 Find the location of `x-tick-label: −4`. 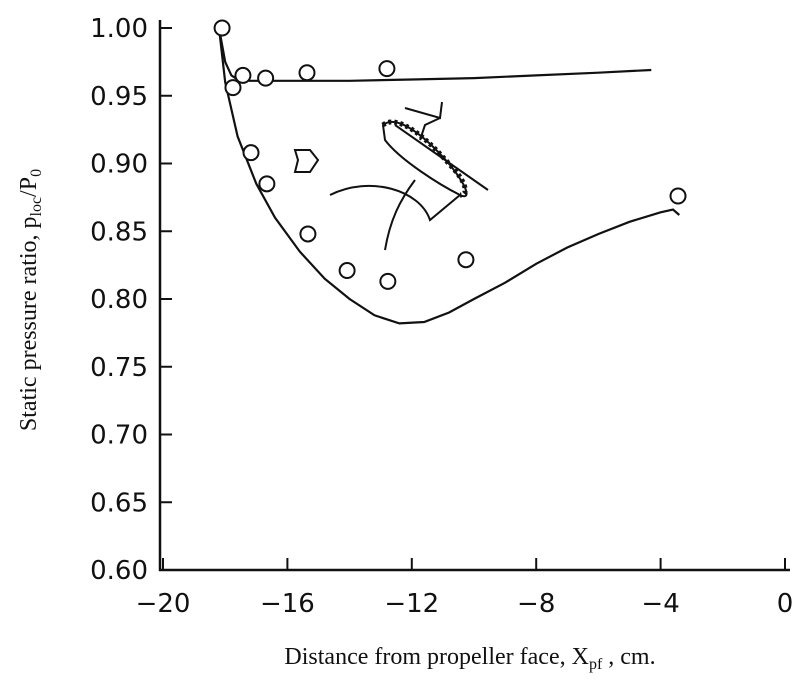

x-tick-label: −4 is located at coordinates (660, 604).